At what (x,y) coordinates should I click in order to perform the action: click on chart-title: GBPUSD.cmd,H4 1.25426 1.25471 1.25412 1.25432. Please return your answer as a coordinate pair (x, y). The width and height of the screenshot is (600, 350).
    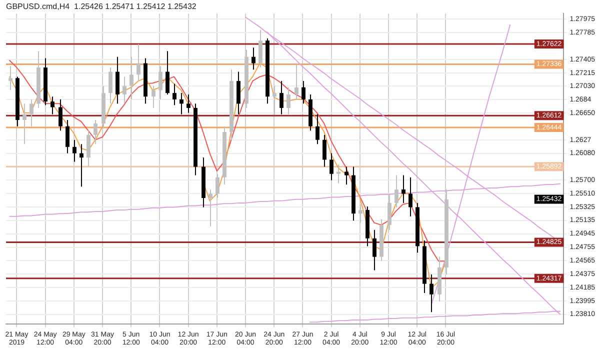
    Looking at the image, I should click on (101, 7).